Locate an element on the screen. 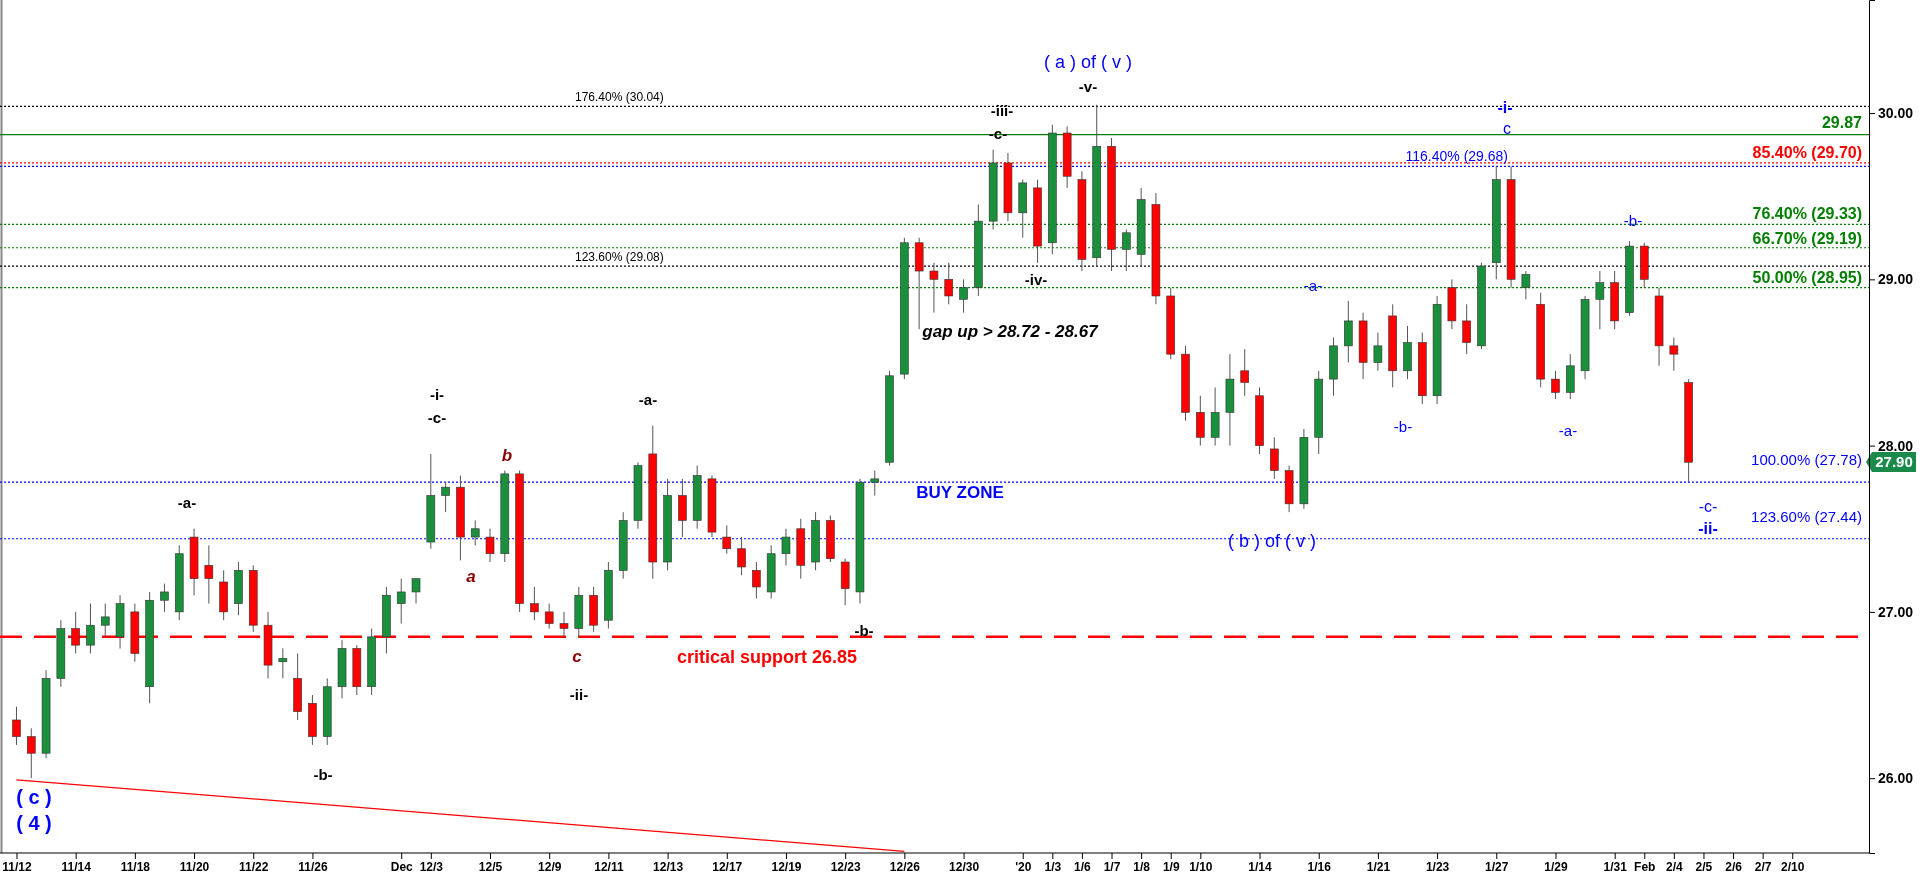  x-tick-label: 1/3 is located at coordinates (1053, 866).